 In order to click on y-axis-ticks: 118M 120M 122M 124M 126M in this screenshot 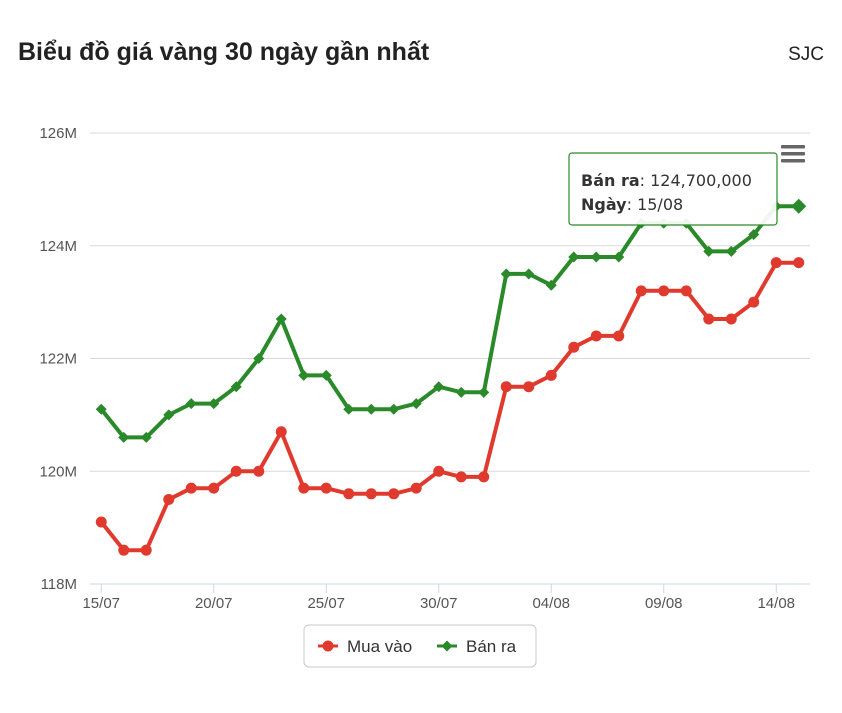, I will do `click(58, 359)`.